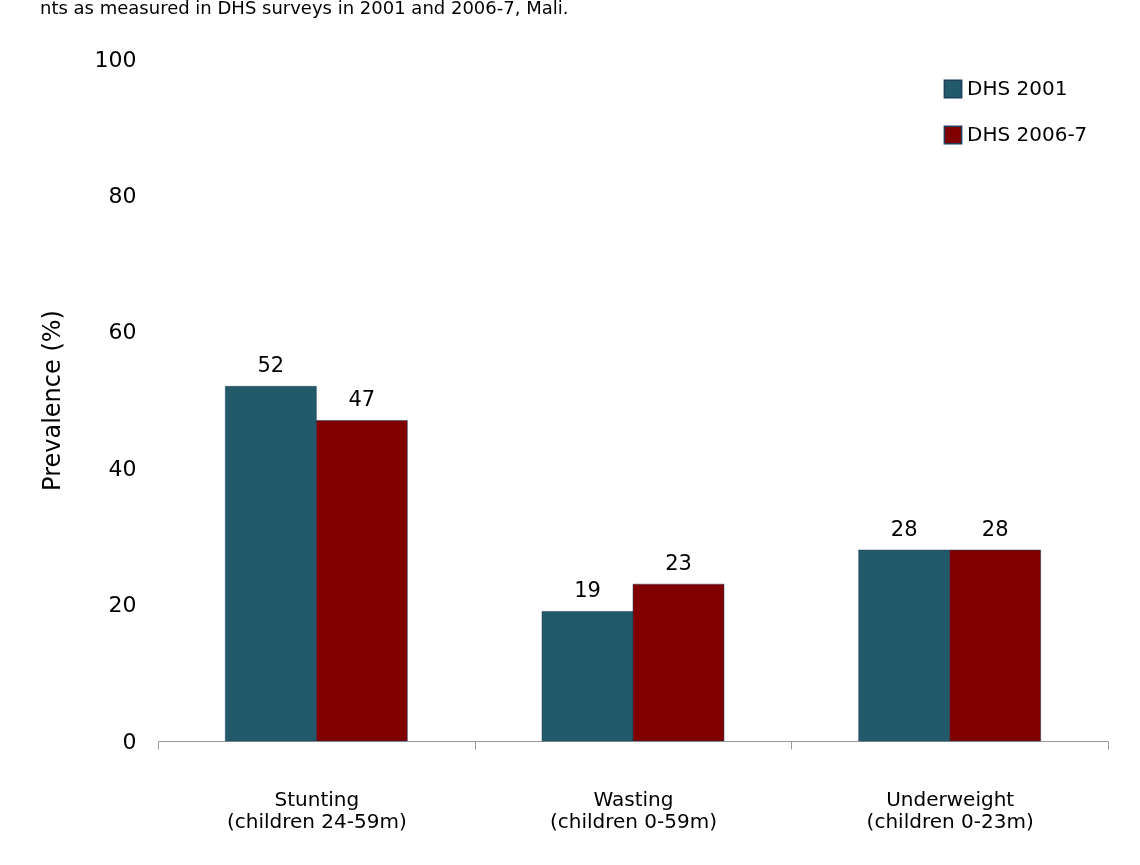 This screenshot has height=865, width=1140. I want to click on x-tick-label: Wasting (children 0-59m), so click(633, 809).